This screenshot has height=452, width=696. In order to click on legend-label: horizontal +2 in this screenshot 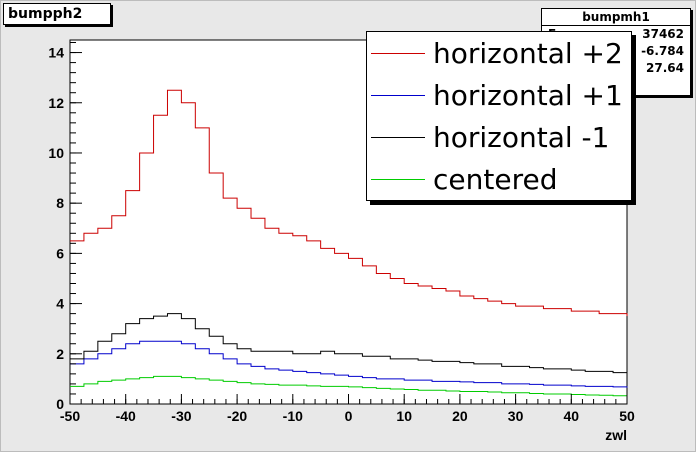, I will do `click(528, 53)`.